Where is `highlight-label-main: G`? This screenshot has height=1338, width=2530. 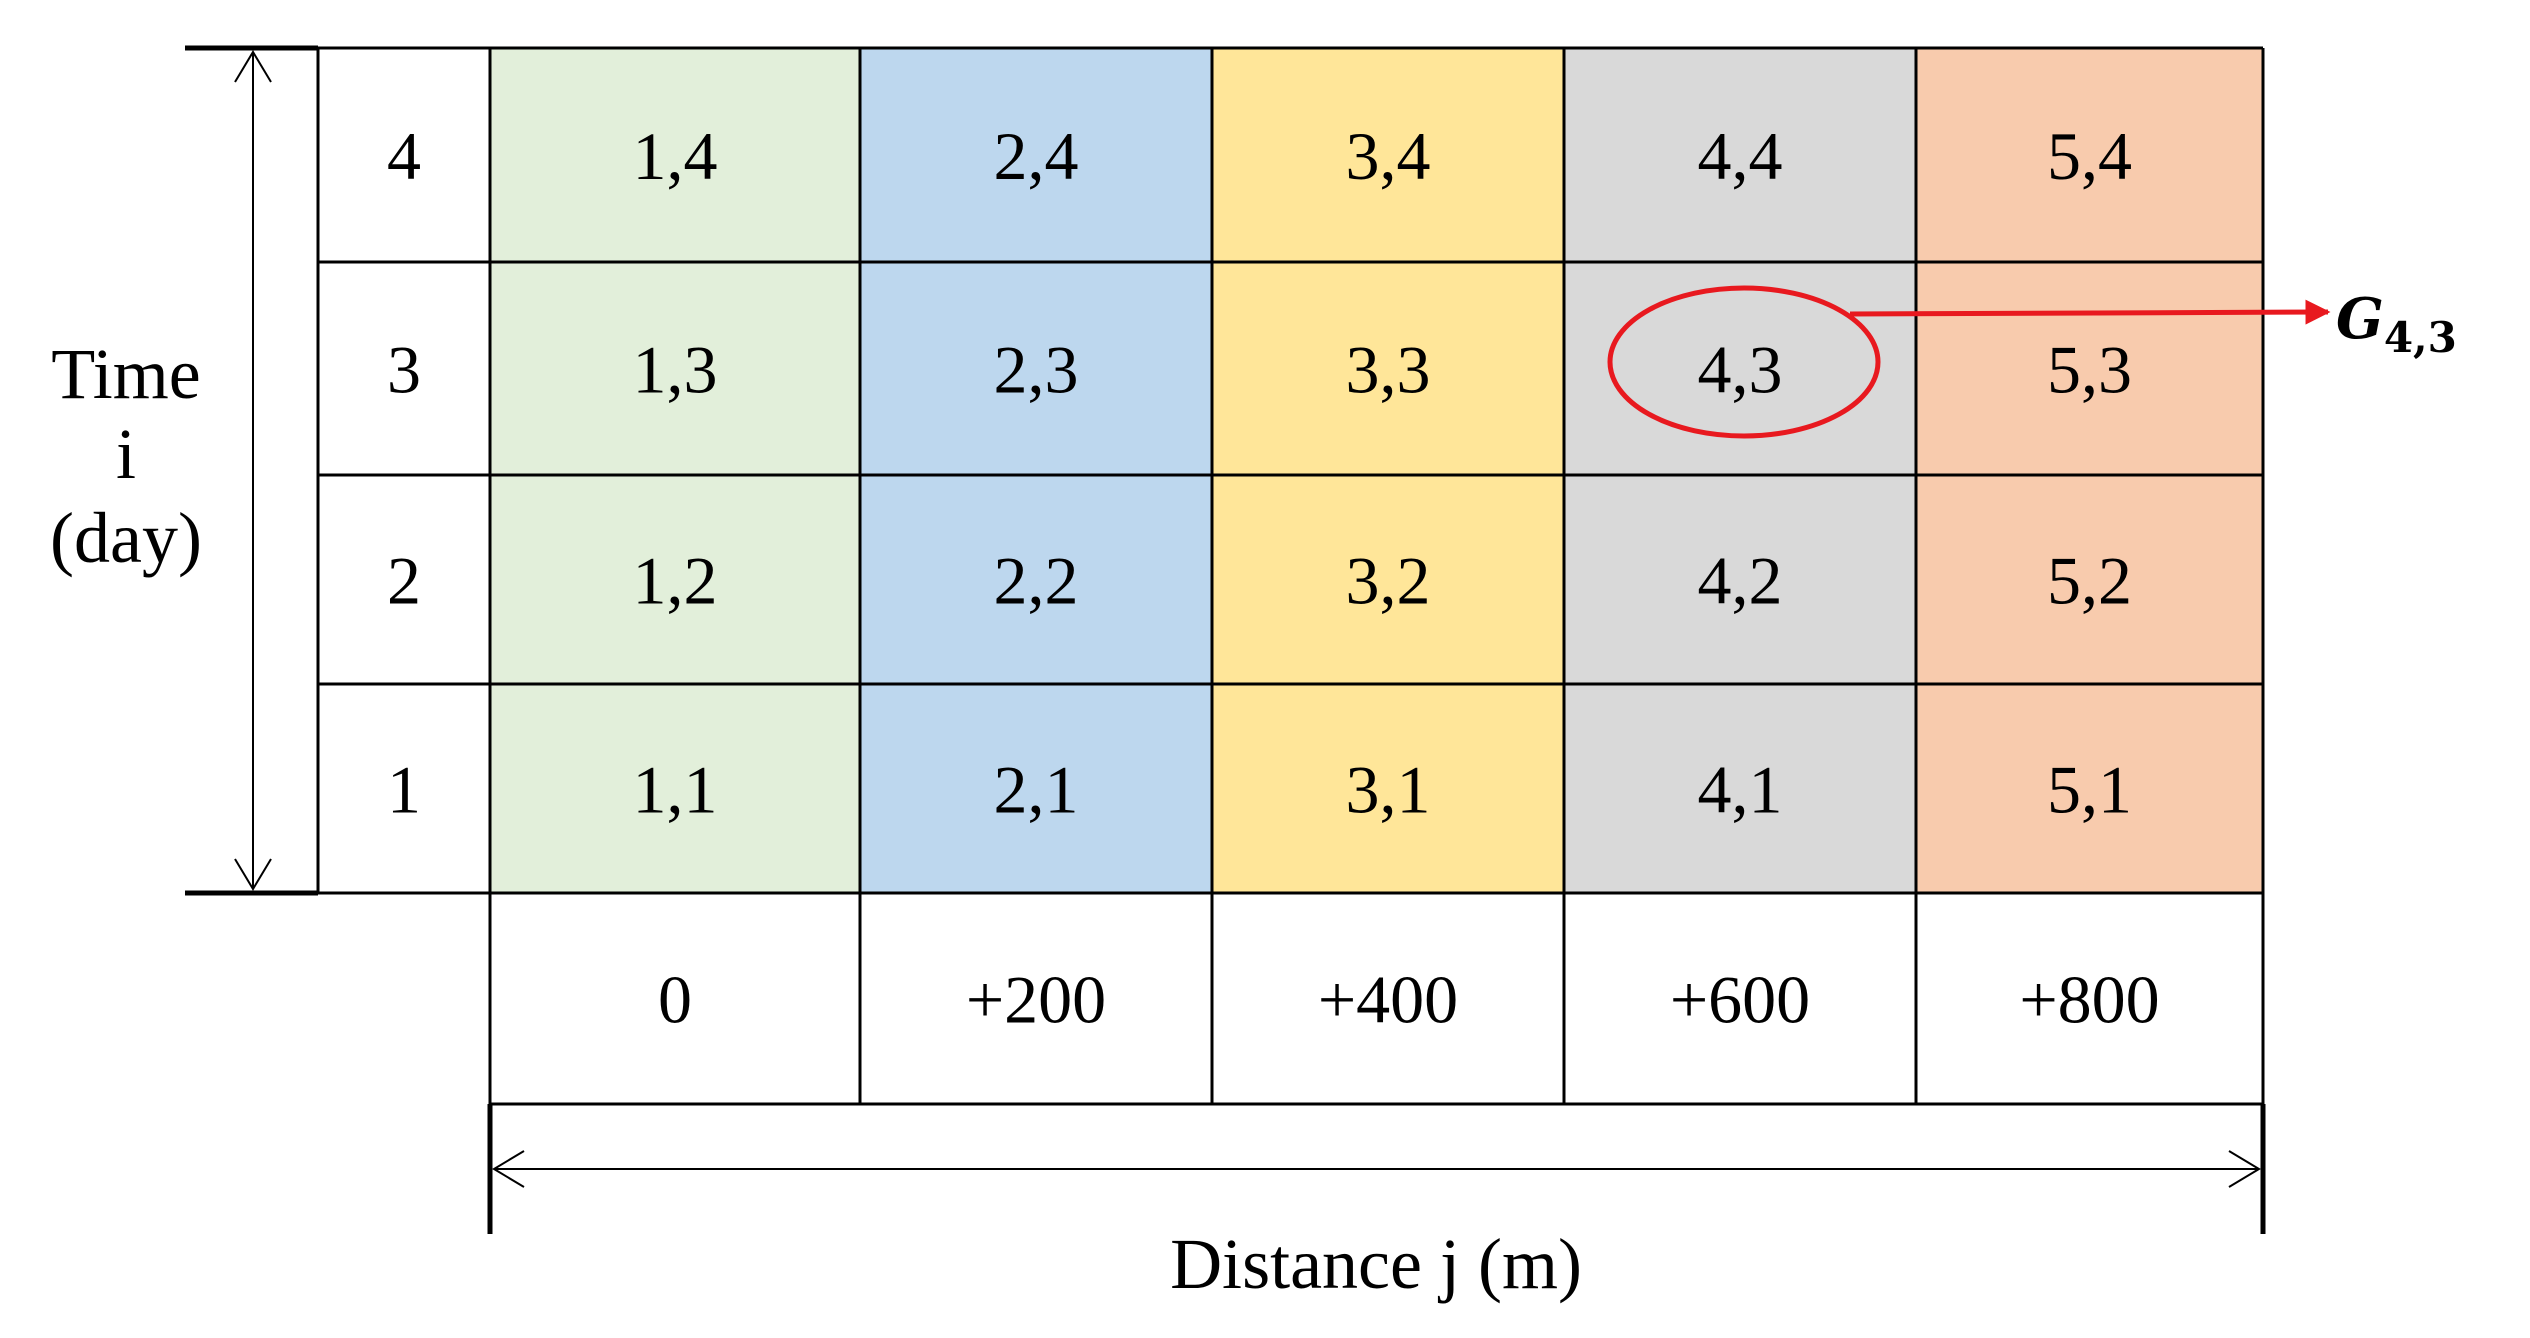 highlight-label-main: G is located at coordinates (2360, 319).